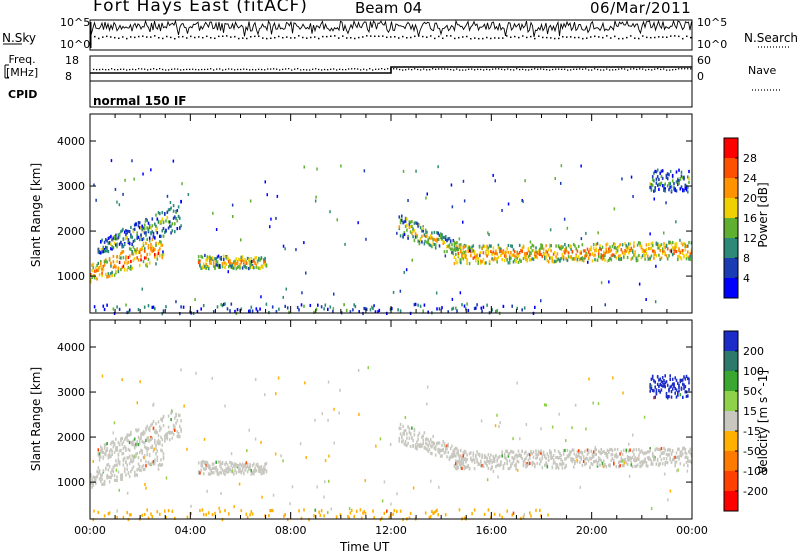  Describe the element at coordinates (391, 94) in the screenshot. I see `cpid-panel` at that location.